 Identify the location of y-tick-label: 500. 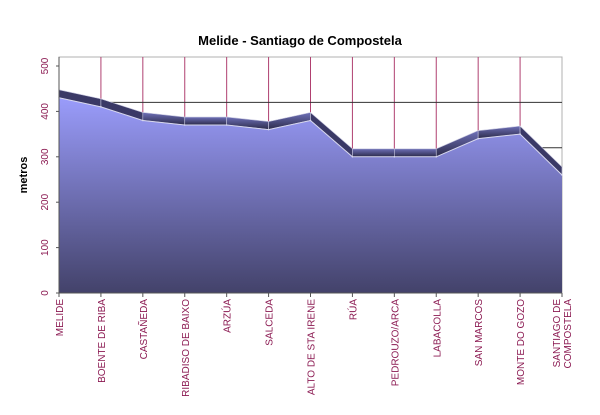
(45, 65).